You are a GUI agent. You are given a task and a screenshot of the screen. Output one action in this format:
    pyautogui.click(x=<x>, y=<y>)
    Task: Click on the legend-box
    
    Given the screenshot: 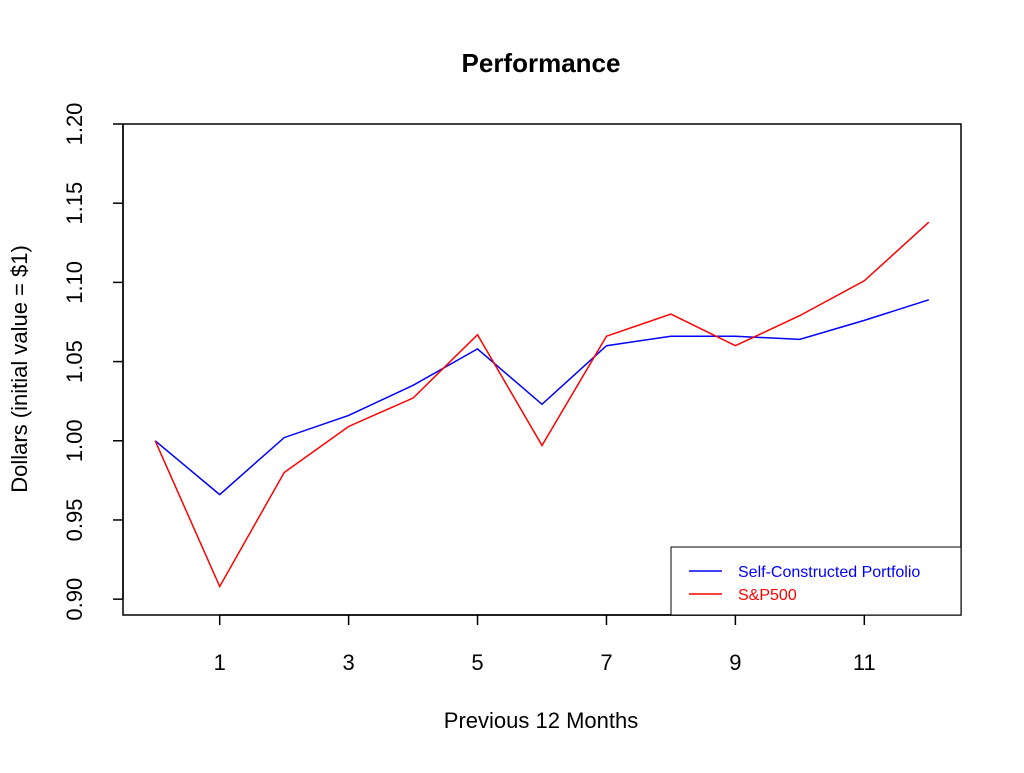 What is the action you would take?
    pyautogui.click(x=816, y=581)
    